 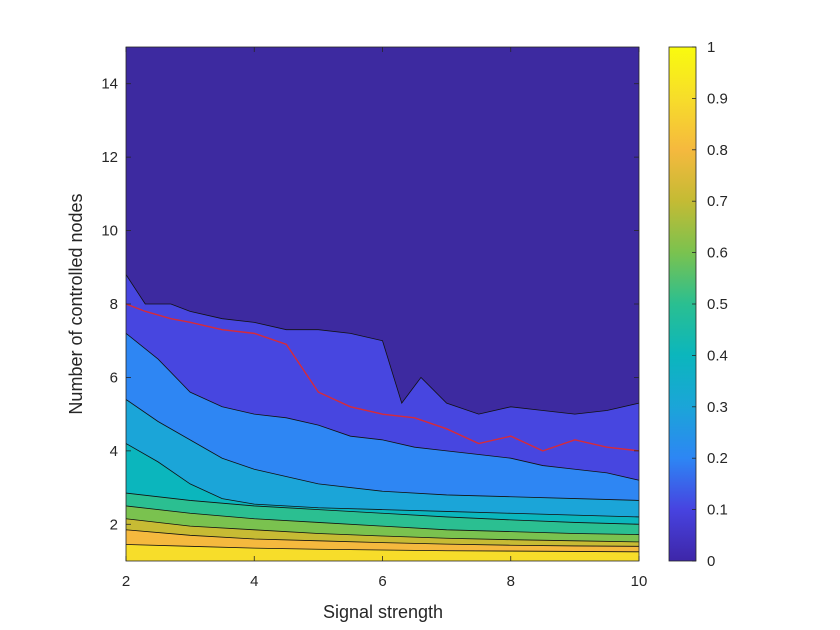 I want to click on colorbar-tick-label: 0.3, so click(x=717, y=407).